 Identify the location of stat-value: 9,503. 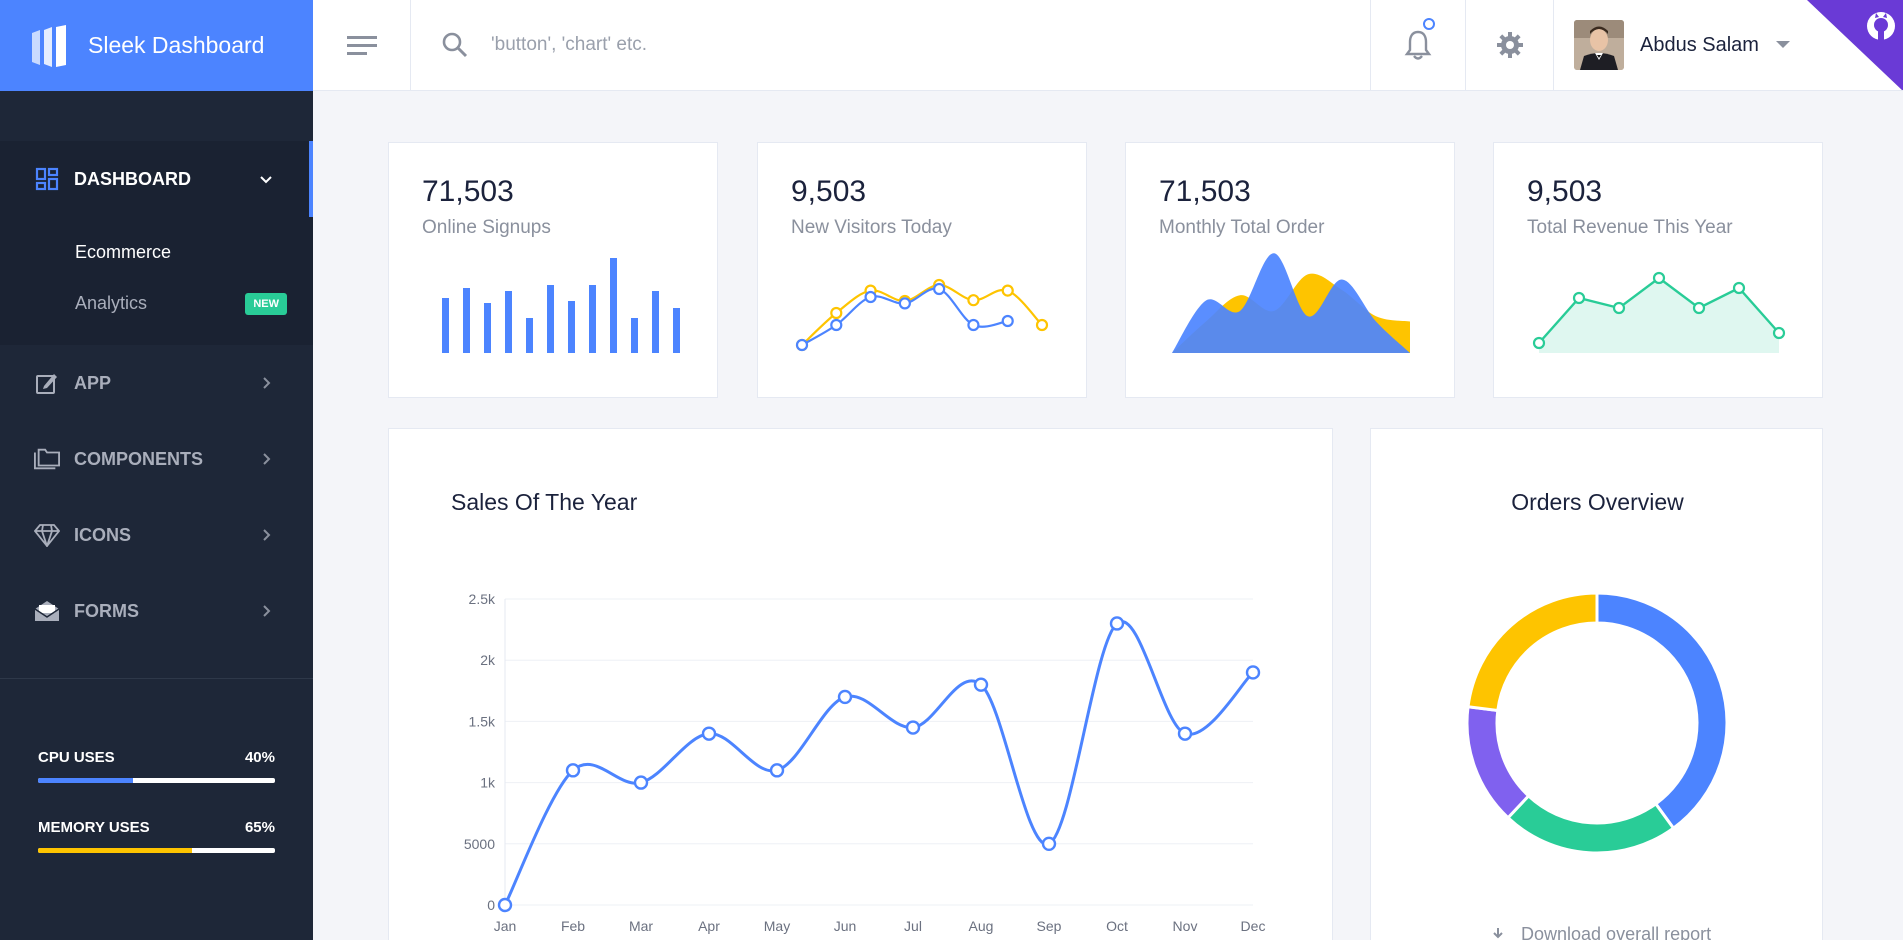
(1565, 191).